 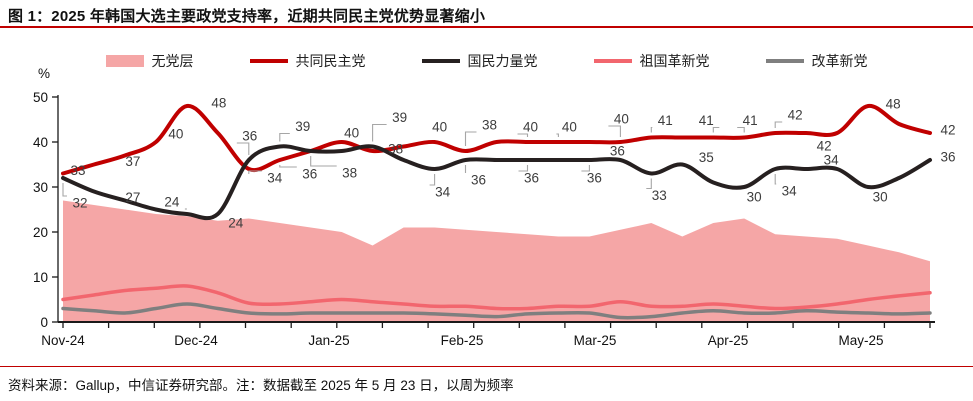 I want to click on svg-text: 37, so click(x=132, y=161).